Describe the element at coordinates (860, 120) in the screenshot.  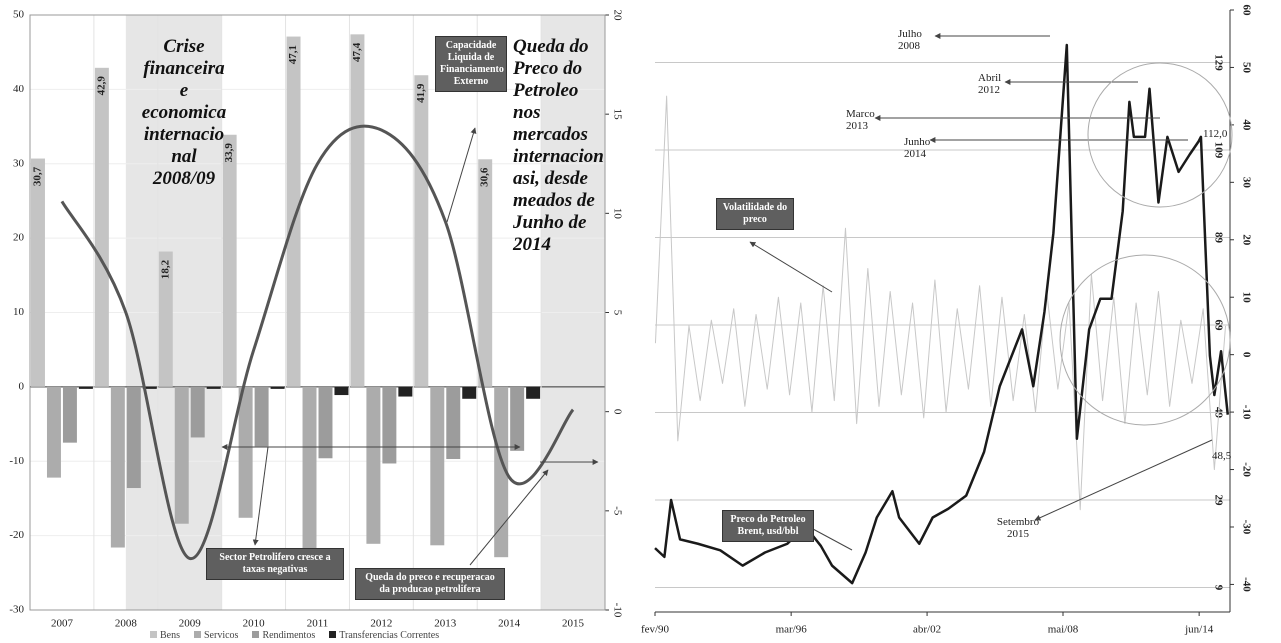
I see `annotation: Marco 2013` at that location.